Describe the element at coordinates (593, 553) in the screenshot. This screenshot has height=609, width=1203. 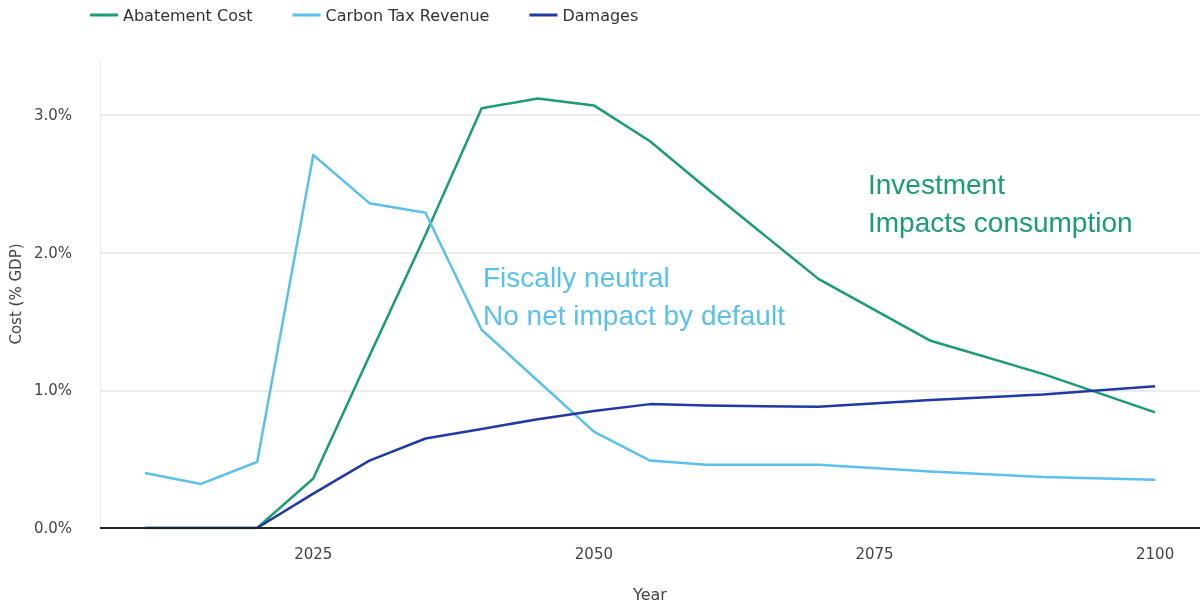
I see `x-tick-label: 2050` at that location.